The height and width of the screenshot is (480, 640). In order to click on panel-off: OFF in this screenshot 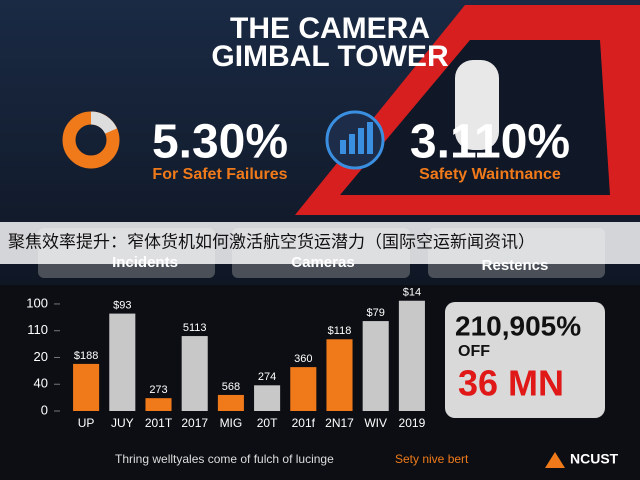, I will do `click(474, 351)`.